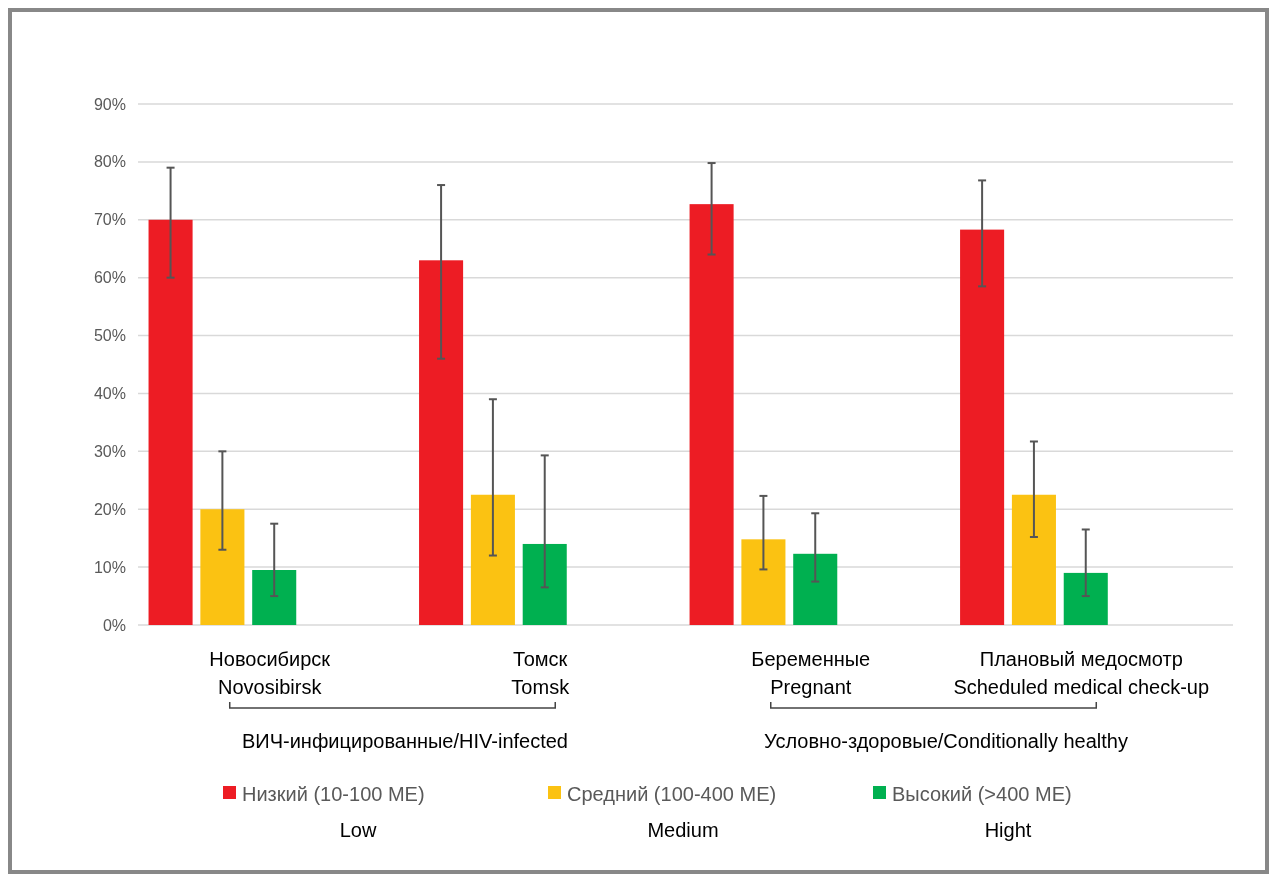 The height and width of the screenshot is (882, 1277). Describe the element at coordinates (405, 741) in the screenshot. I see `text: ВИЧ-инфицированные/HIV-infected` at that location.